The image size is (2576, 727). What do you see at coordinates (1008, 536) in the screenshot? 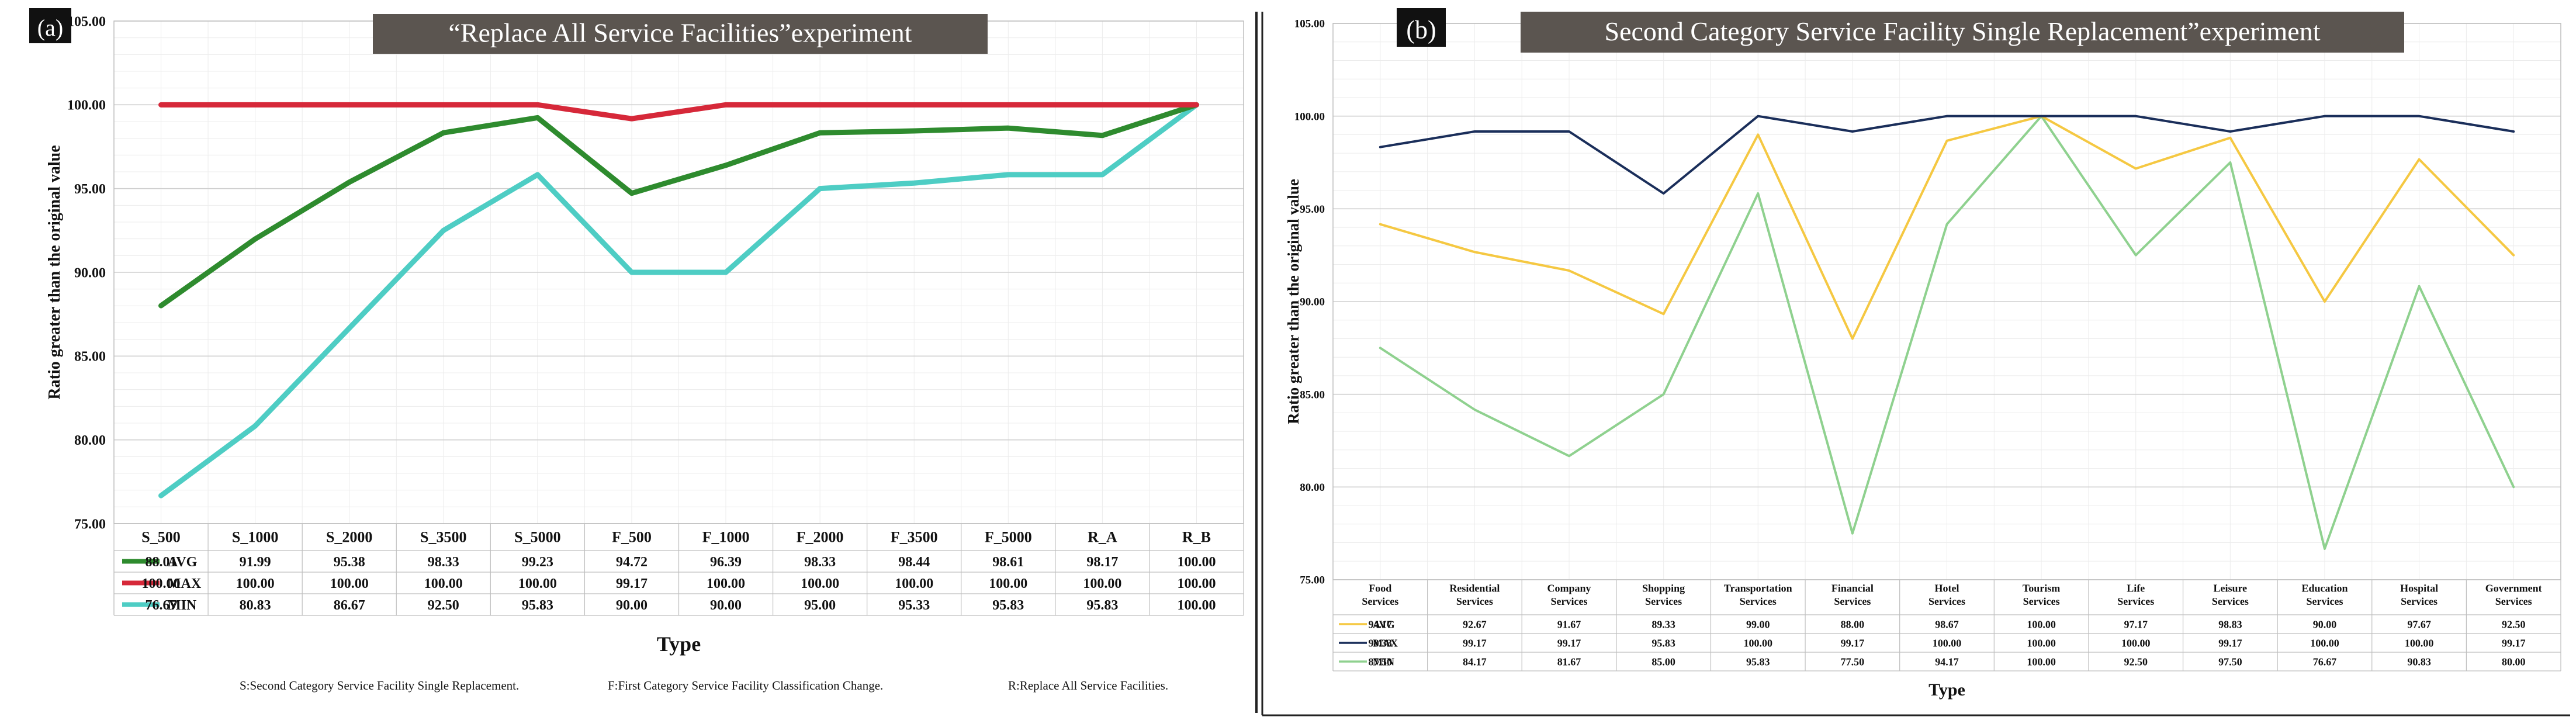
I see `x-category-label: F_5000` at bounding box center [1008, 536].